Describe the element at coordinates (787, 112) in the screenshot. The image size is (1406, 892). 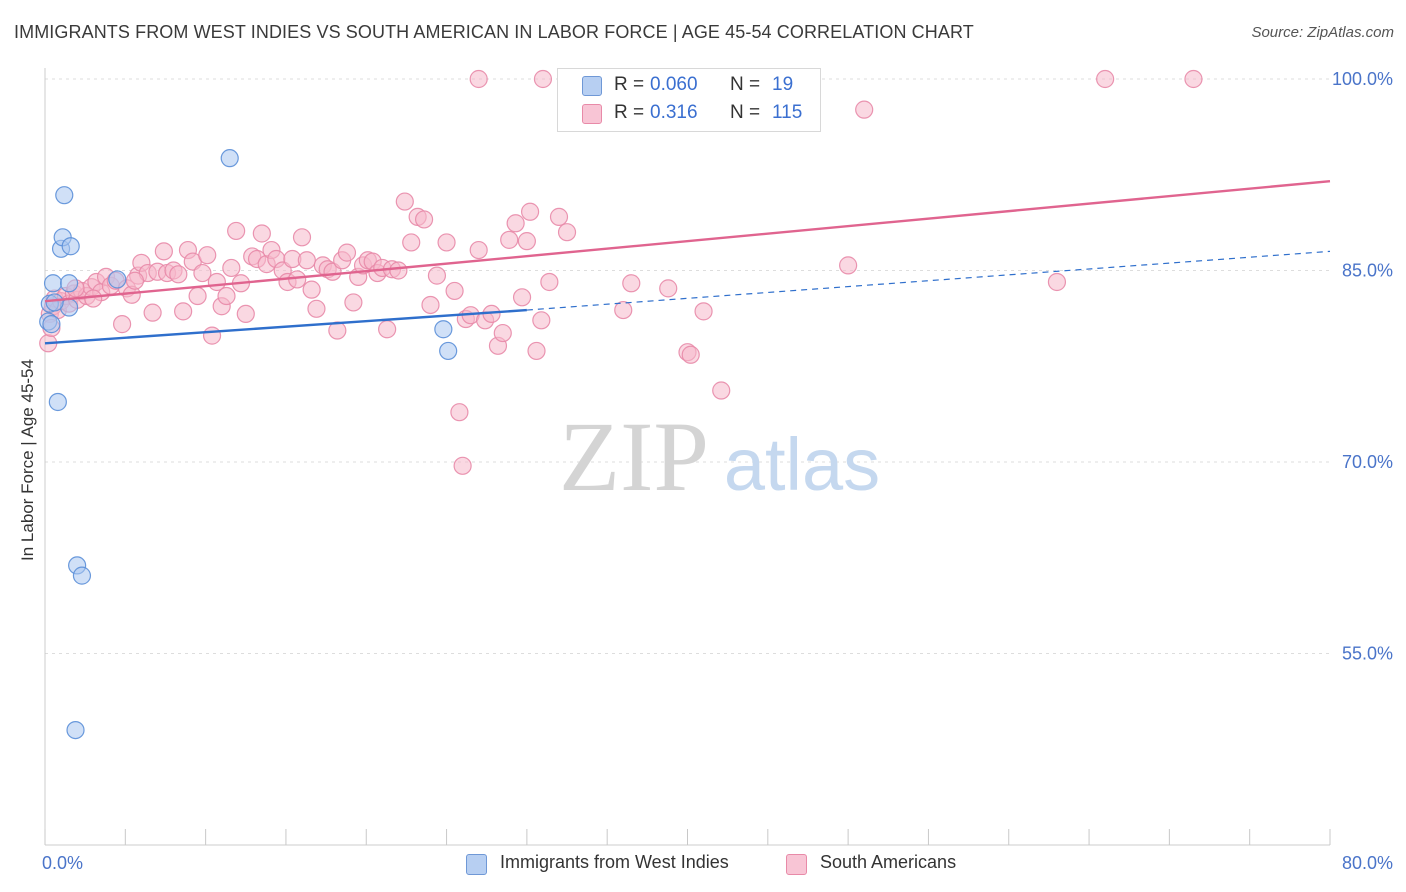
I see `legend-n-value: 115` at that location.